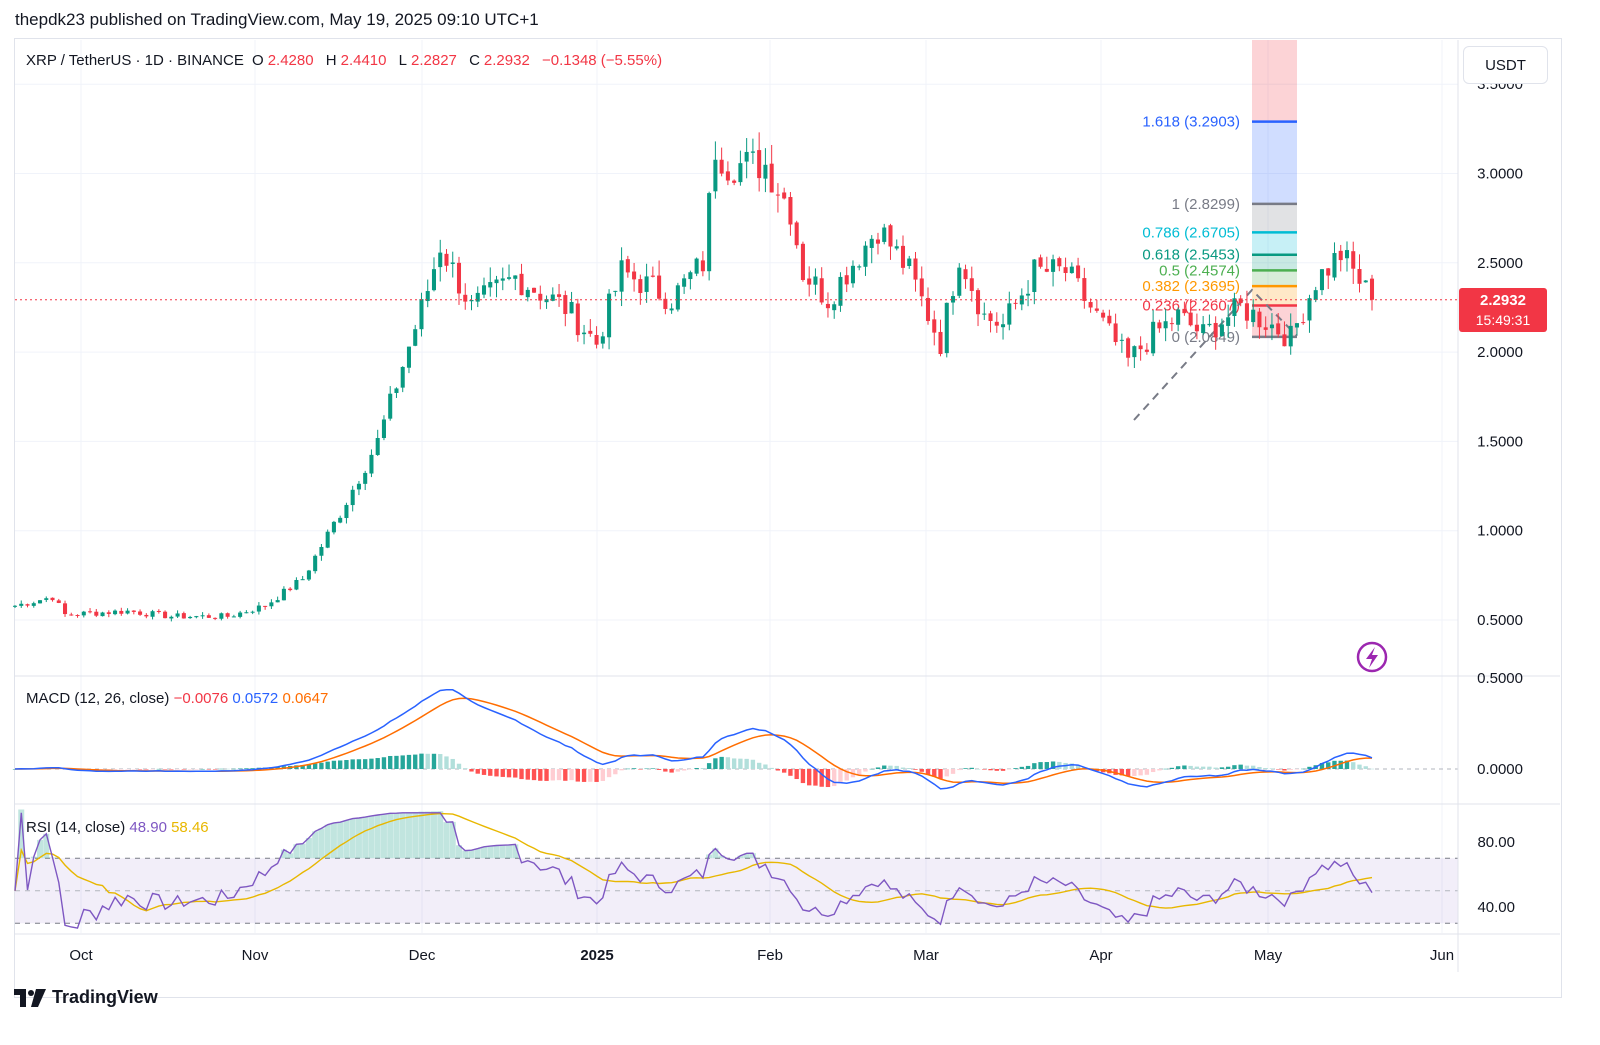 The image size is (1600, 1045). I want to click on macd-label: MACD (12, 26, close), so click(98, 698).